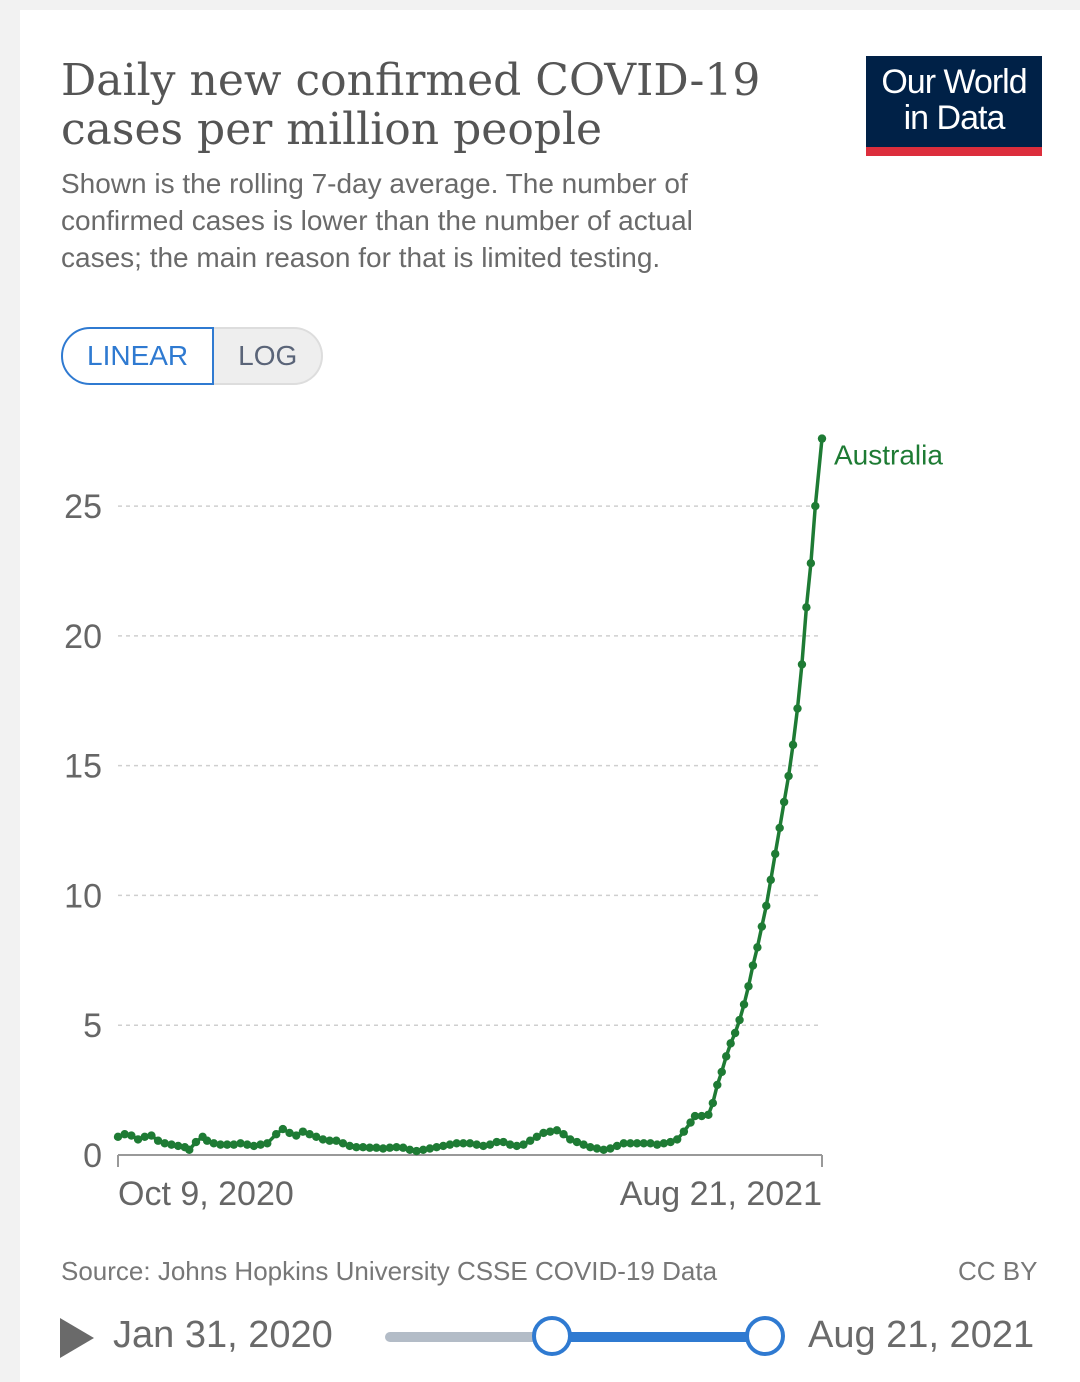 This screenshot has height=1382, width=1080. What do you see at coordinates (77, 1338) in the screenshot?
I see `play-icon` at bounding box center [77, 1338].